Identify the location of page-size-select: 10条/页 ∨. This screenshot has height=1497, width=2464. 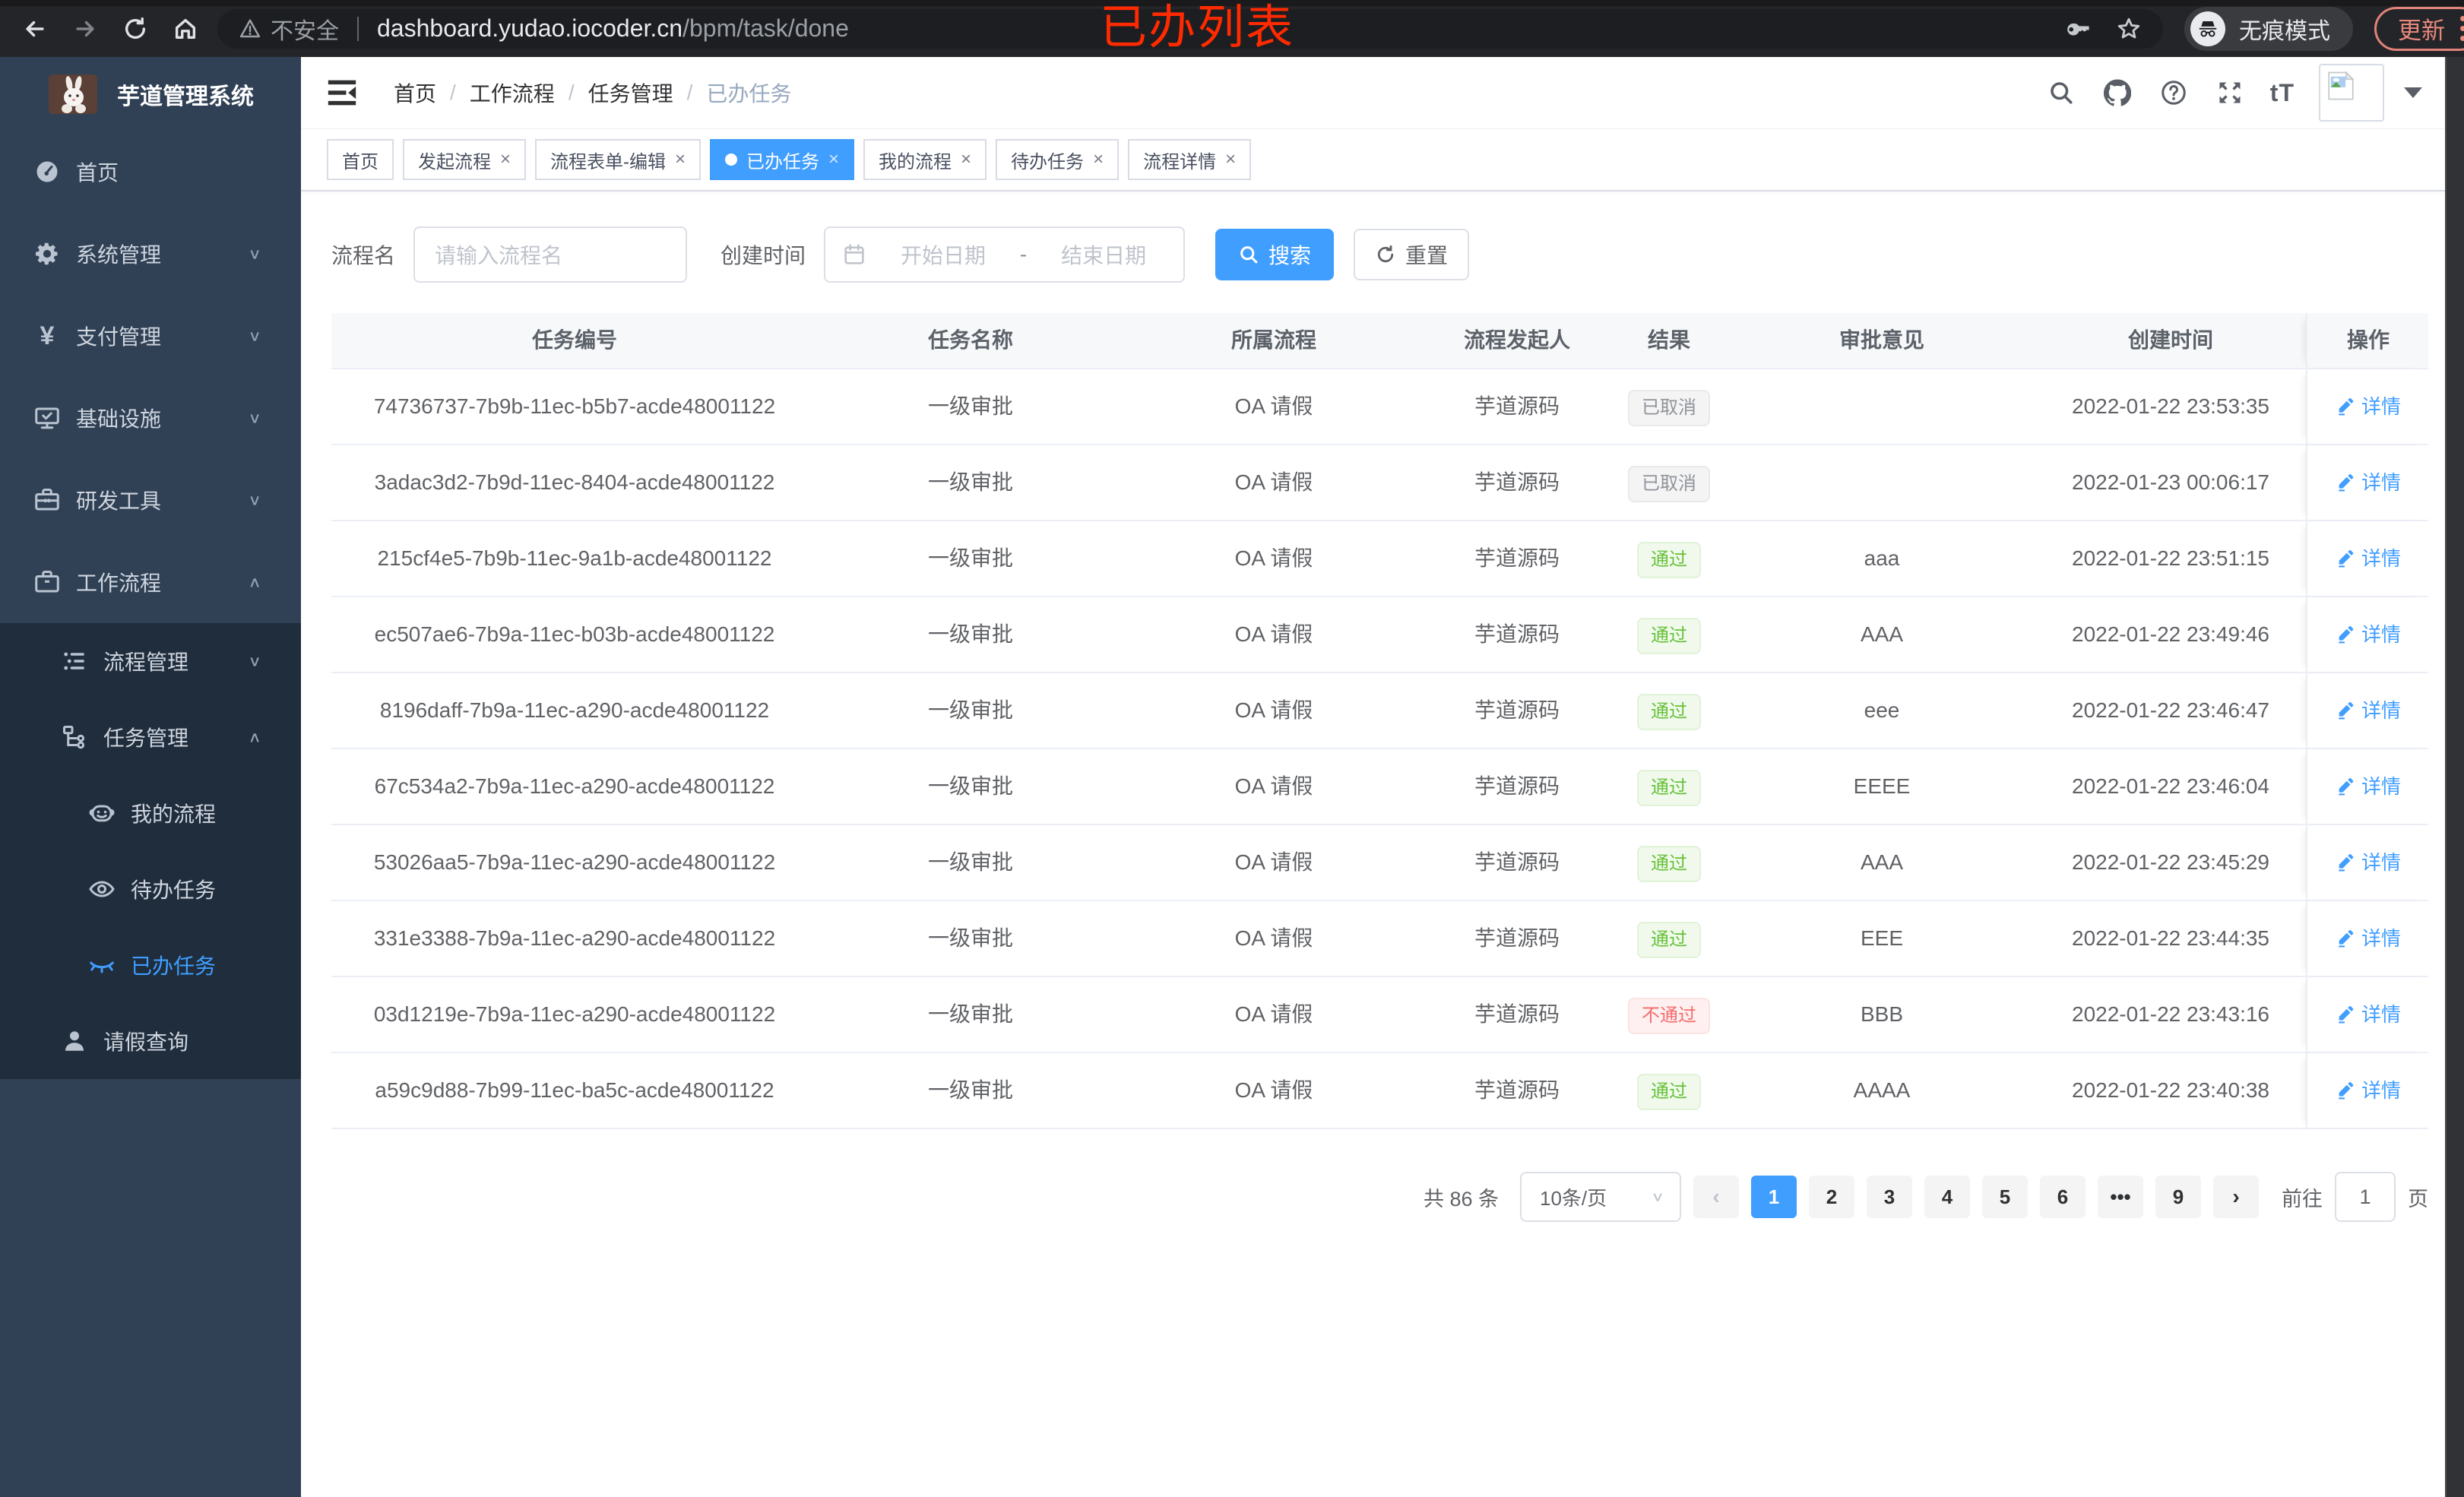
(1600, 1197).